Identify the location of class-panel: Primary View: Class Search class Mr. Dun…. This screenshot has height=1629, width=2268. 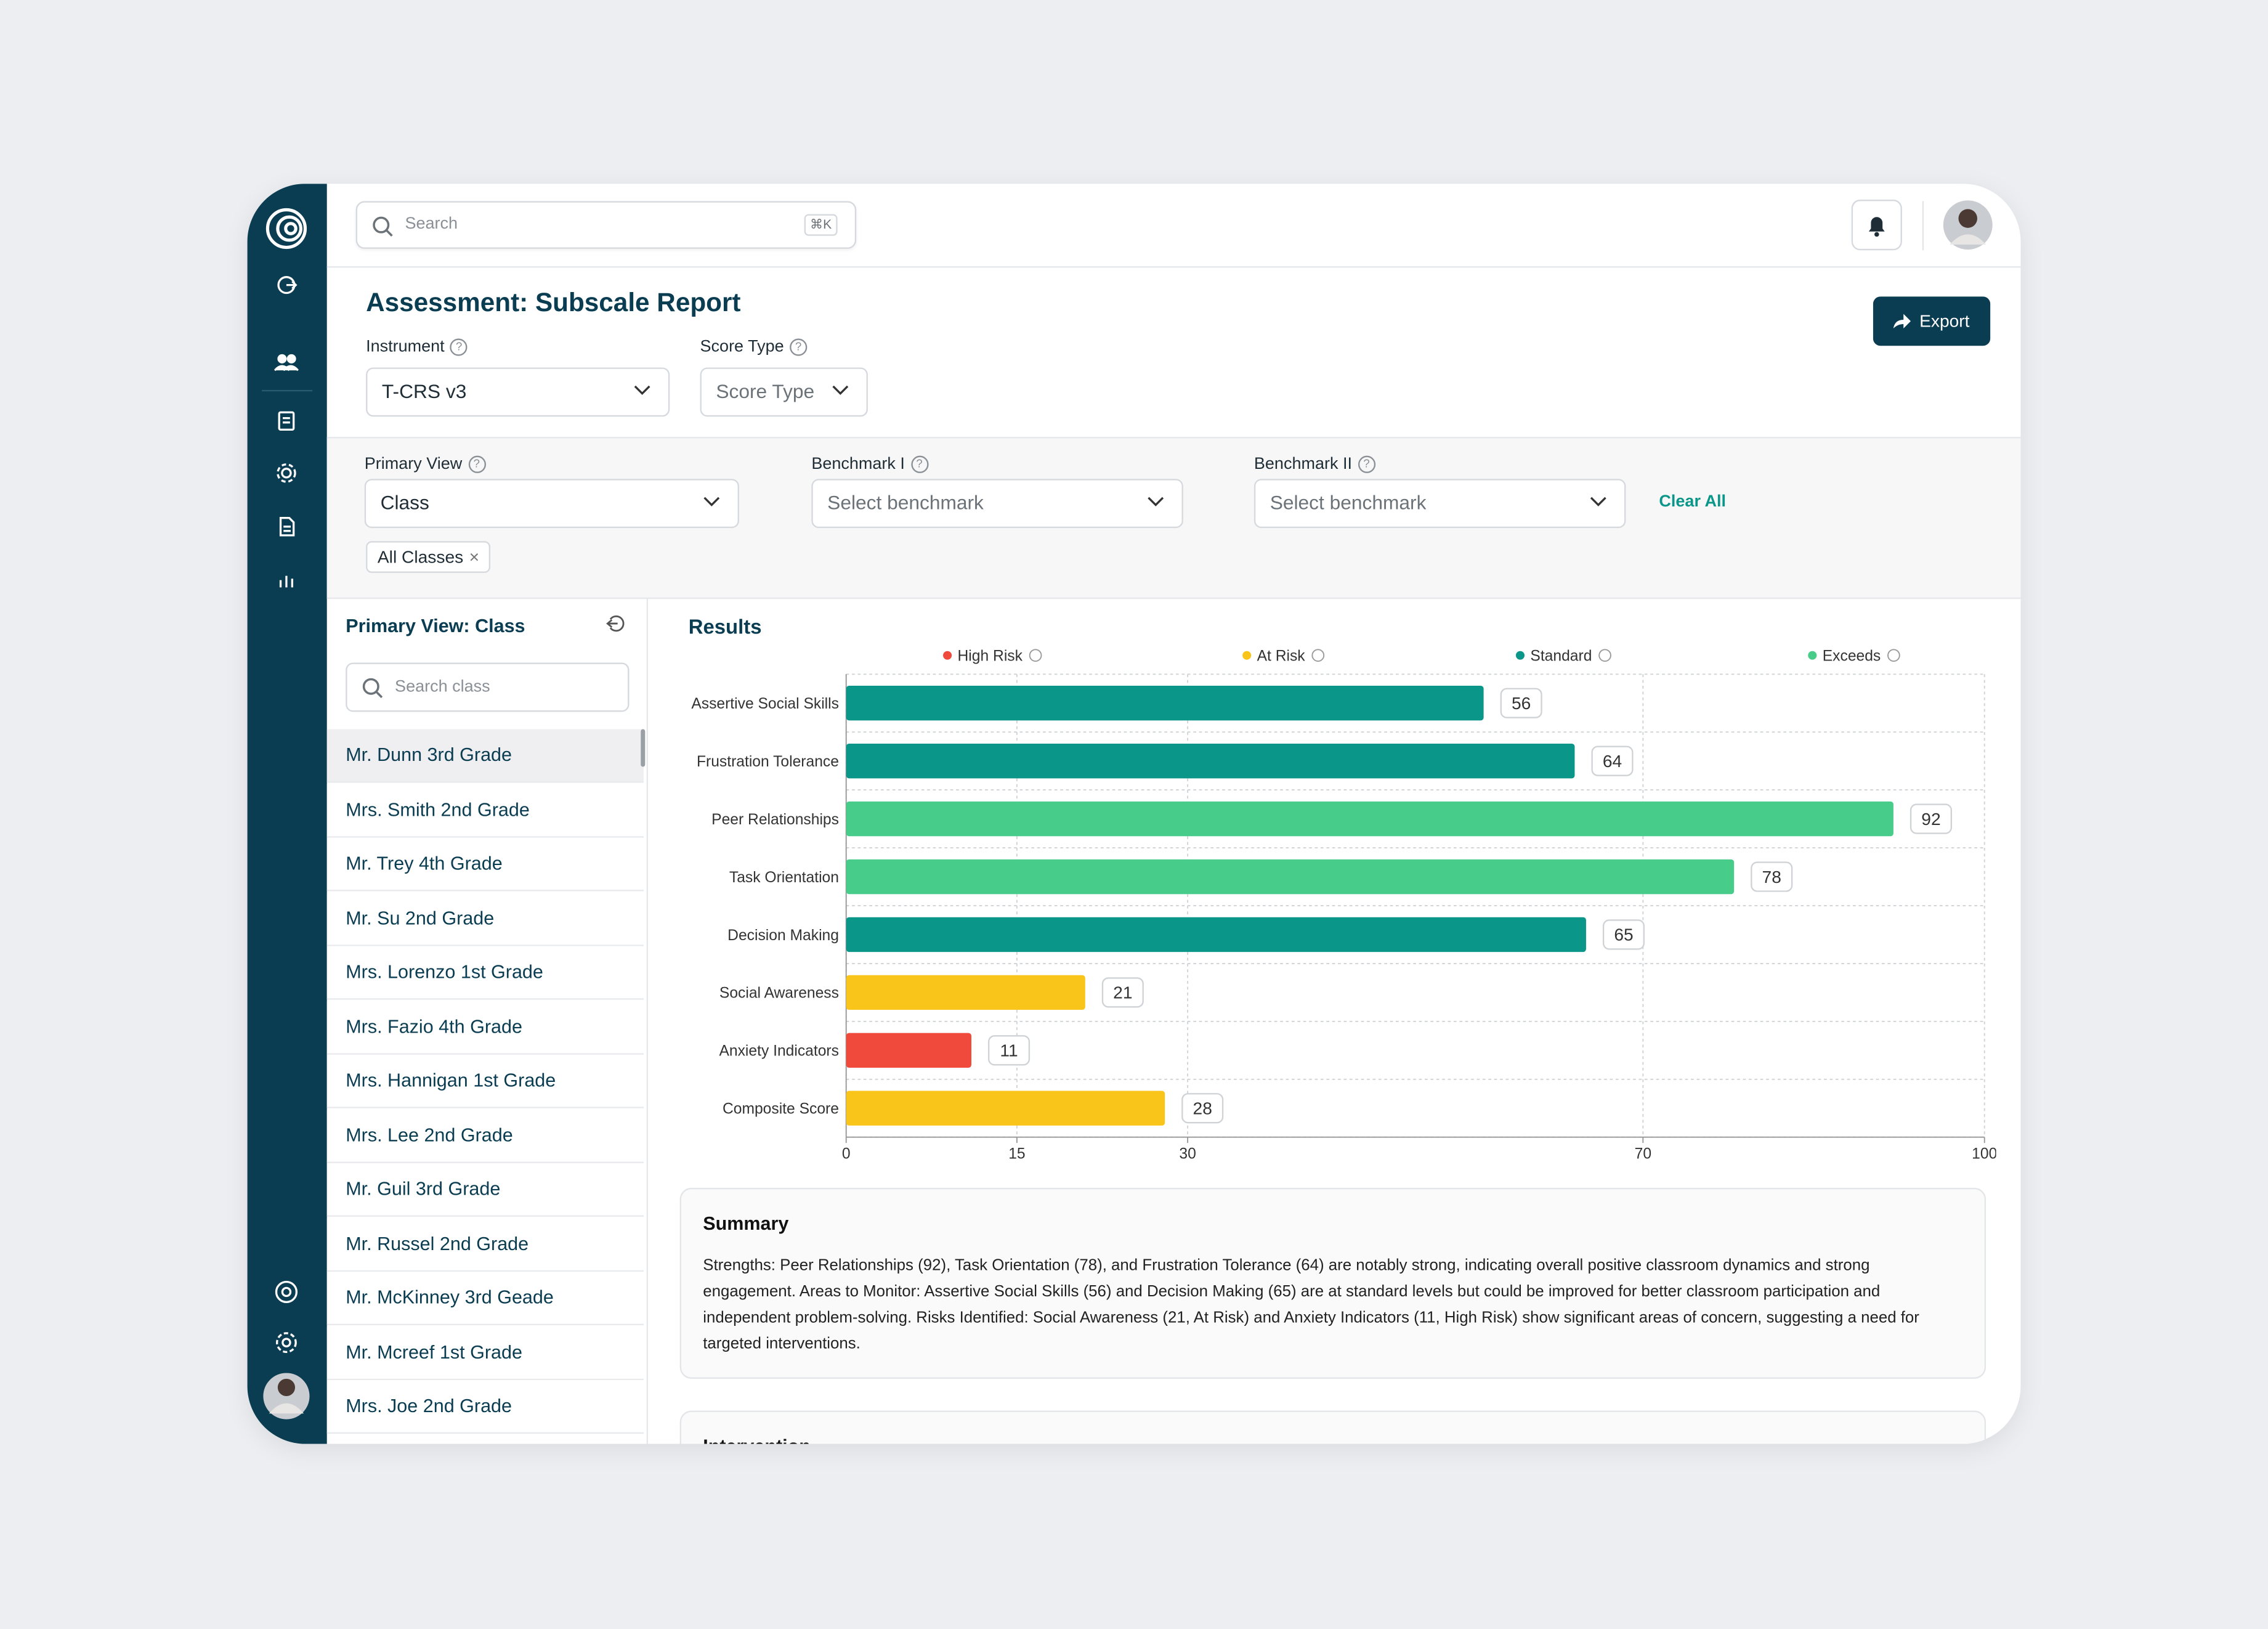
(487, 1020).